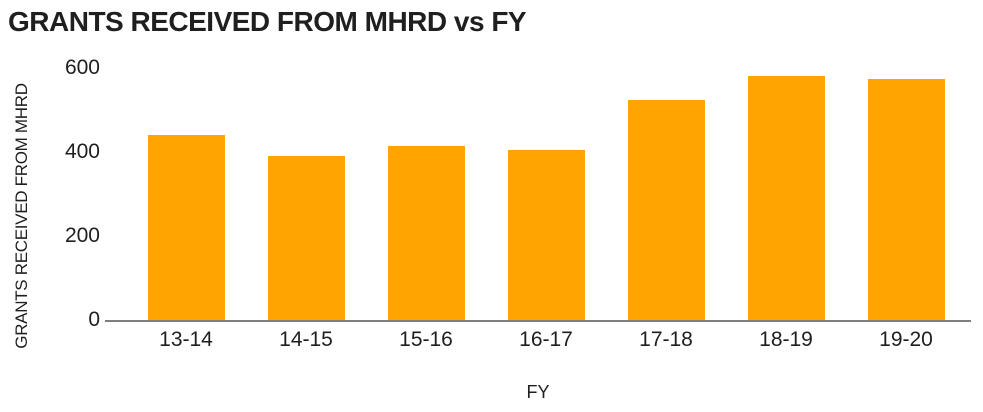 This screenshot has width=983, height=412. What do you see at coordinates (906, 339) in the screenshot?
I see `x-tick-label: 19-20` at bounding box center [906, 339].